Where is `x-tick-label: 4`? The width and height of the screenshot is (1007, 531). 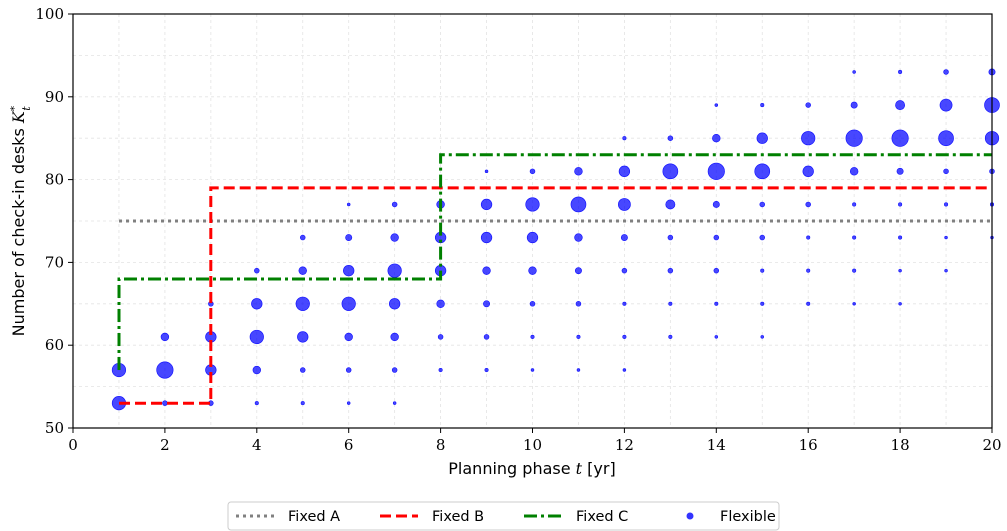
x-tick-label: 4 is located at coordinates (257, 445).